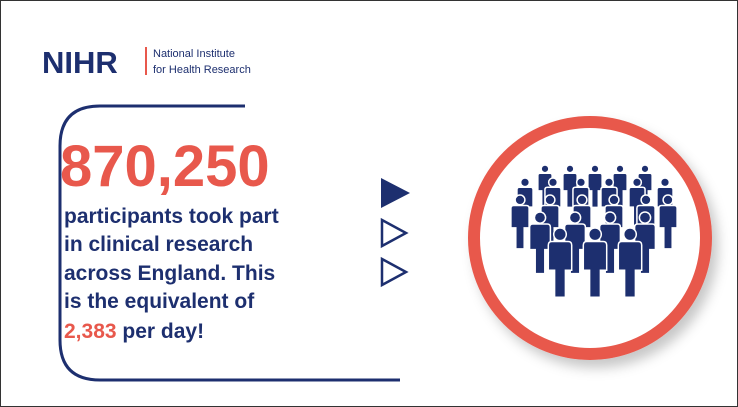 Image resolution: width=738 pixels, height=407 pixels. Describe the element at coordinates (202, 70) in the screenshot. I see `logo-line: for Health Research` at that location.